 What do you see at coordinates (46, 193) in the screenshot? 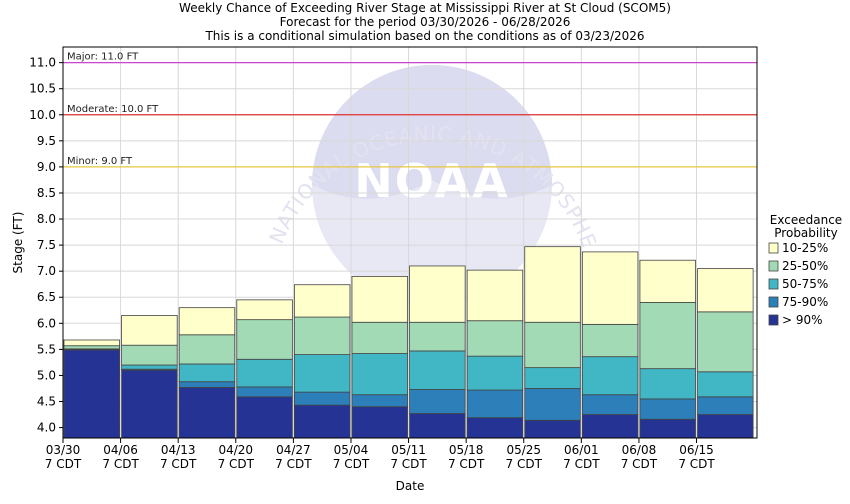
I see `y-tick-label: 8.5` at bounding box center [46, 193].